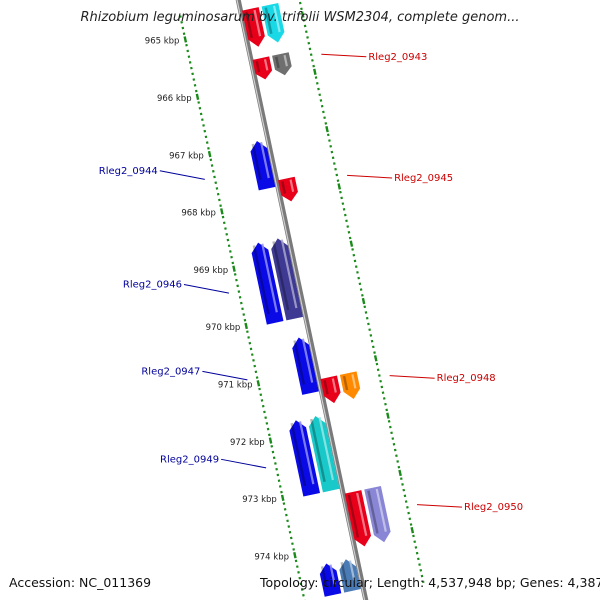  I want to click on tick-label: 973 kbp, so click(259, 500).